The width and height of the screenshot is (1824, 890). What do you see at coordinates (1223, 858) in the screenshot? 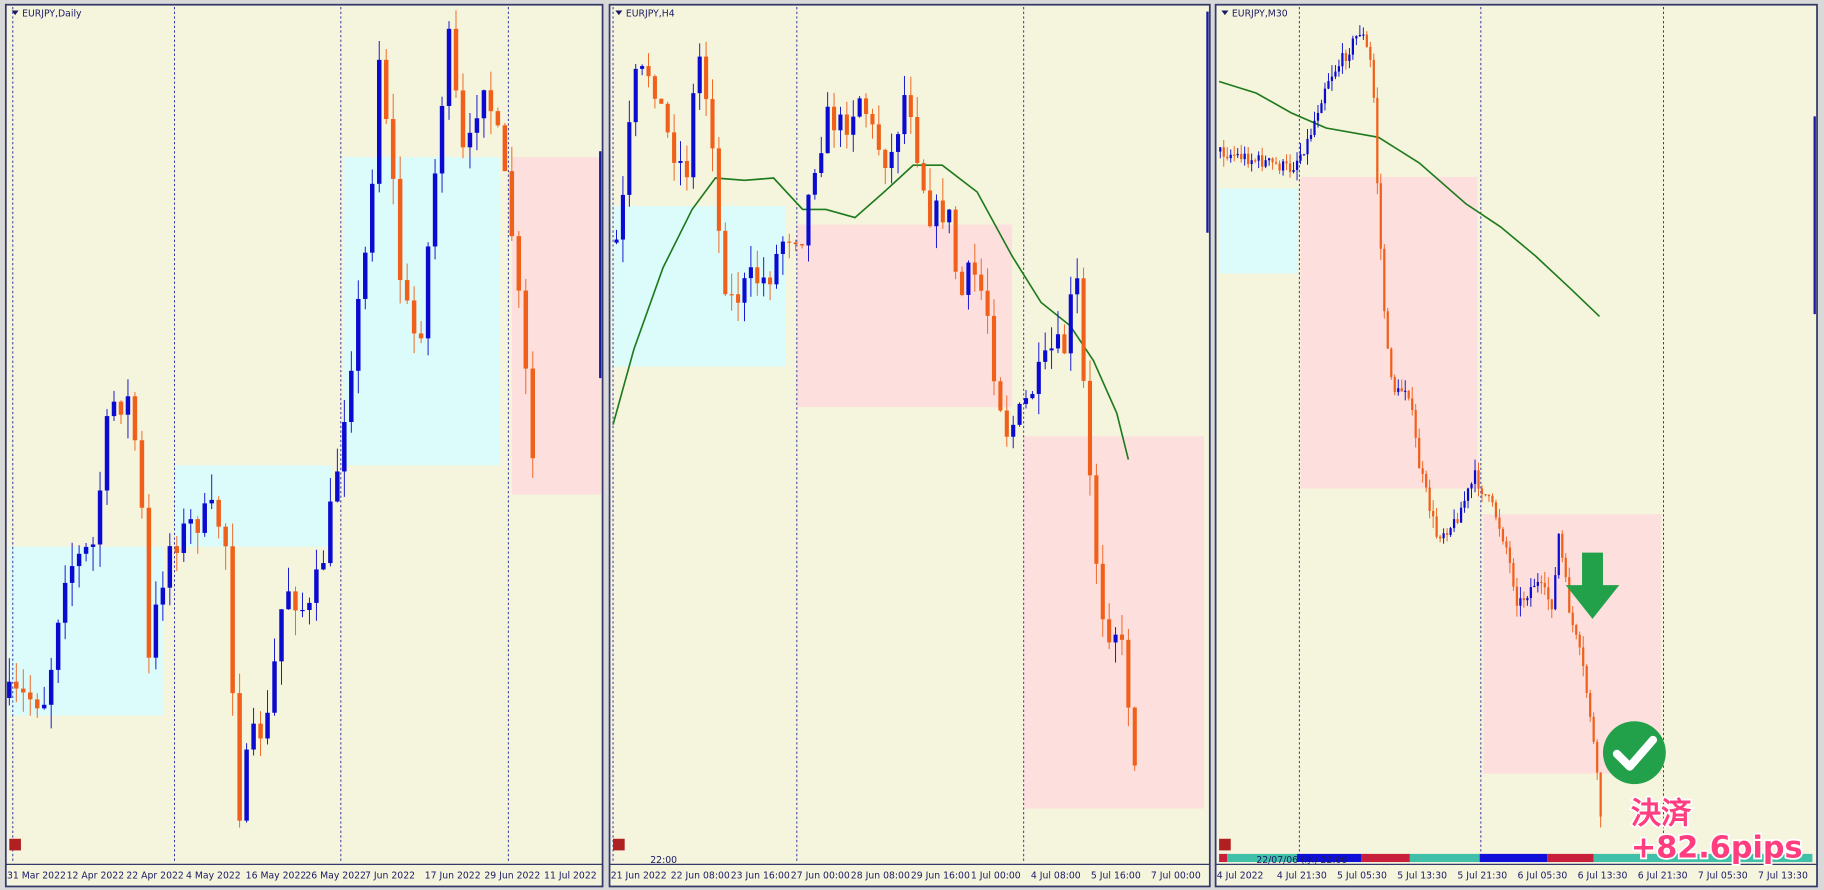
I see `session-bar` at bounding box center [1223, 858].